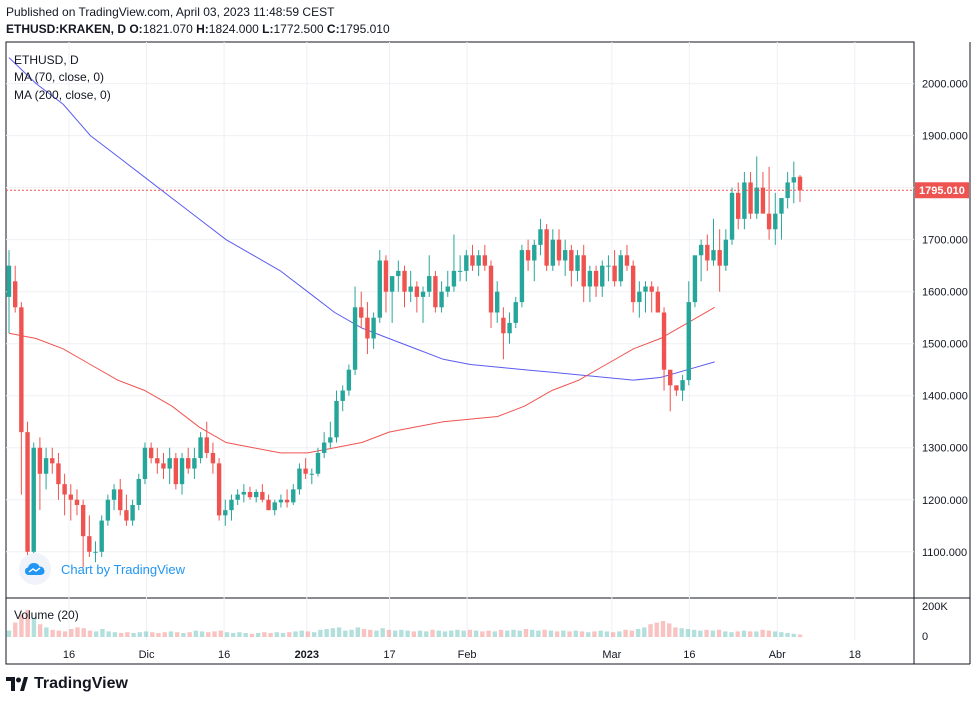 This screenshot has height=702, width=978. What do you see at coordinates (298, 29) in the screenshot?
I see `low-value: 1772.500` at bounding box center [298, 29].